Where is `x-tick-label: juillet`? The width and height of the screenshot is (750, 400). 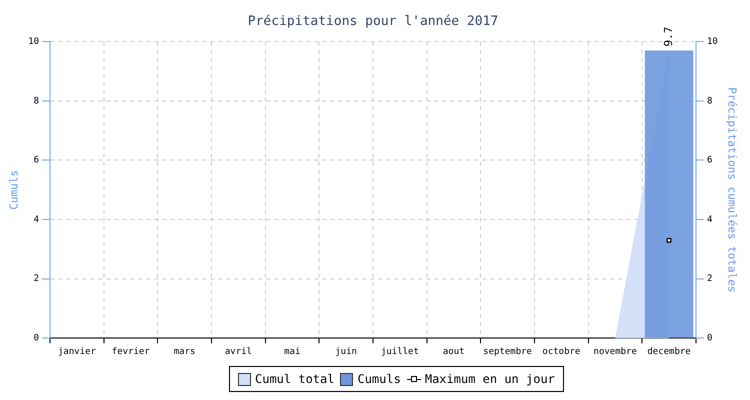
x-tick-label: juillet is located at coordinates (399, 351).